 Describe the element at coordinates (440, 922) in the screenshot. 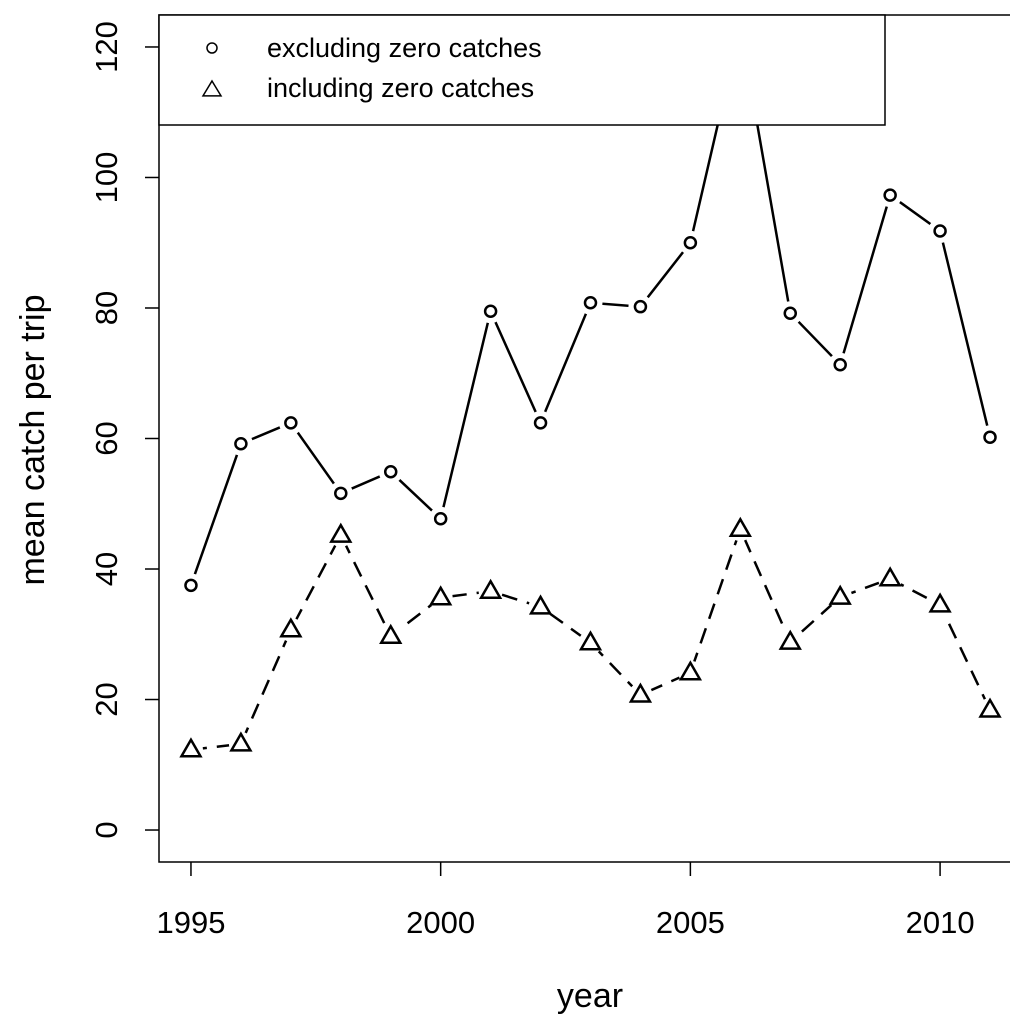

I see `x-tick-label: 2000` at that location.